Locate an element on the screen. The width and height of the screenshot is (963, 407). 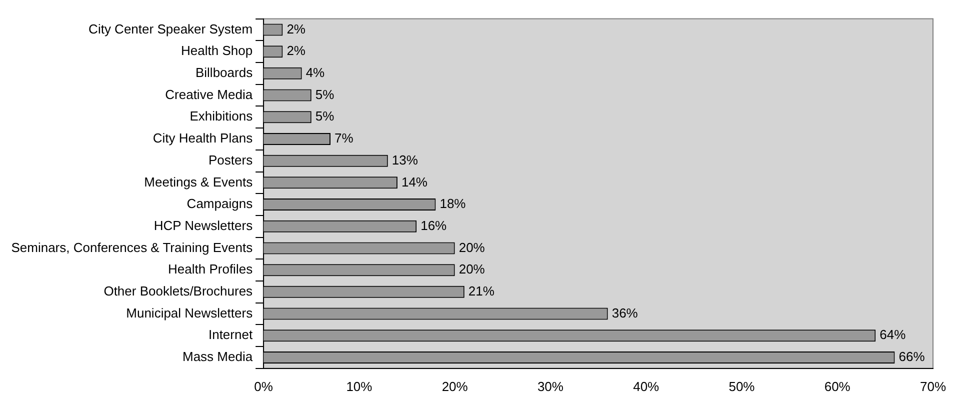
y-tick-label: City Health Plans is located at coordinates (203, 138).